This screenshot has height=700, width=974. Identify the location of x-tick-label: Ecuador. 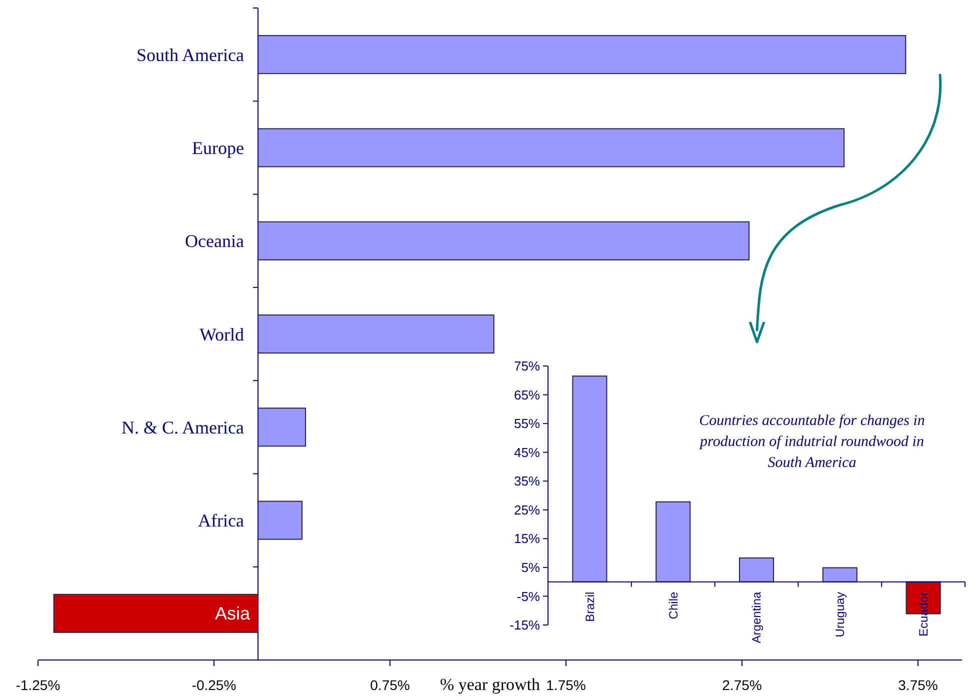
(923, 614).